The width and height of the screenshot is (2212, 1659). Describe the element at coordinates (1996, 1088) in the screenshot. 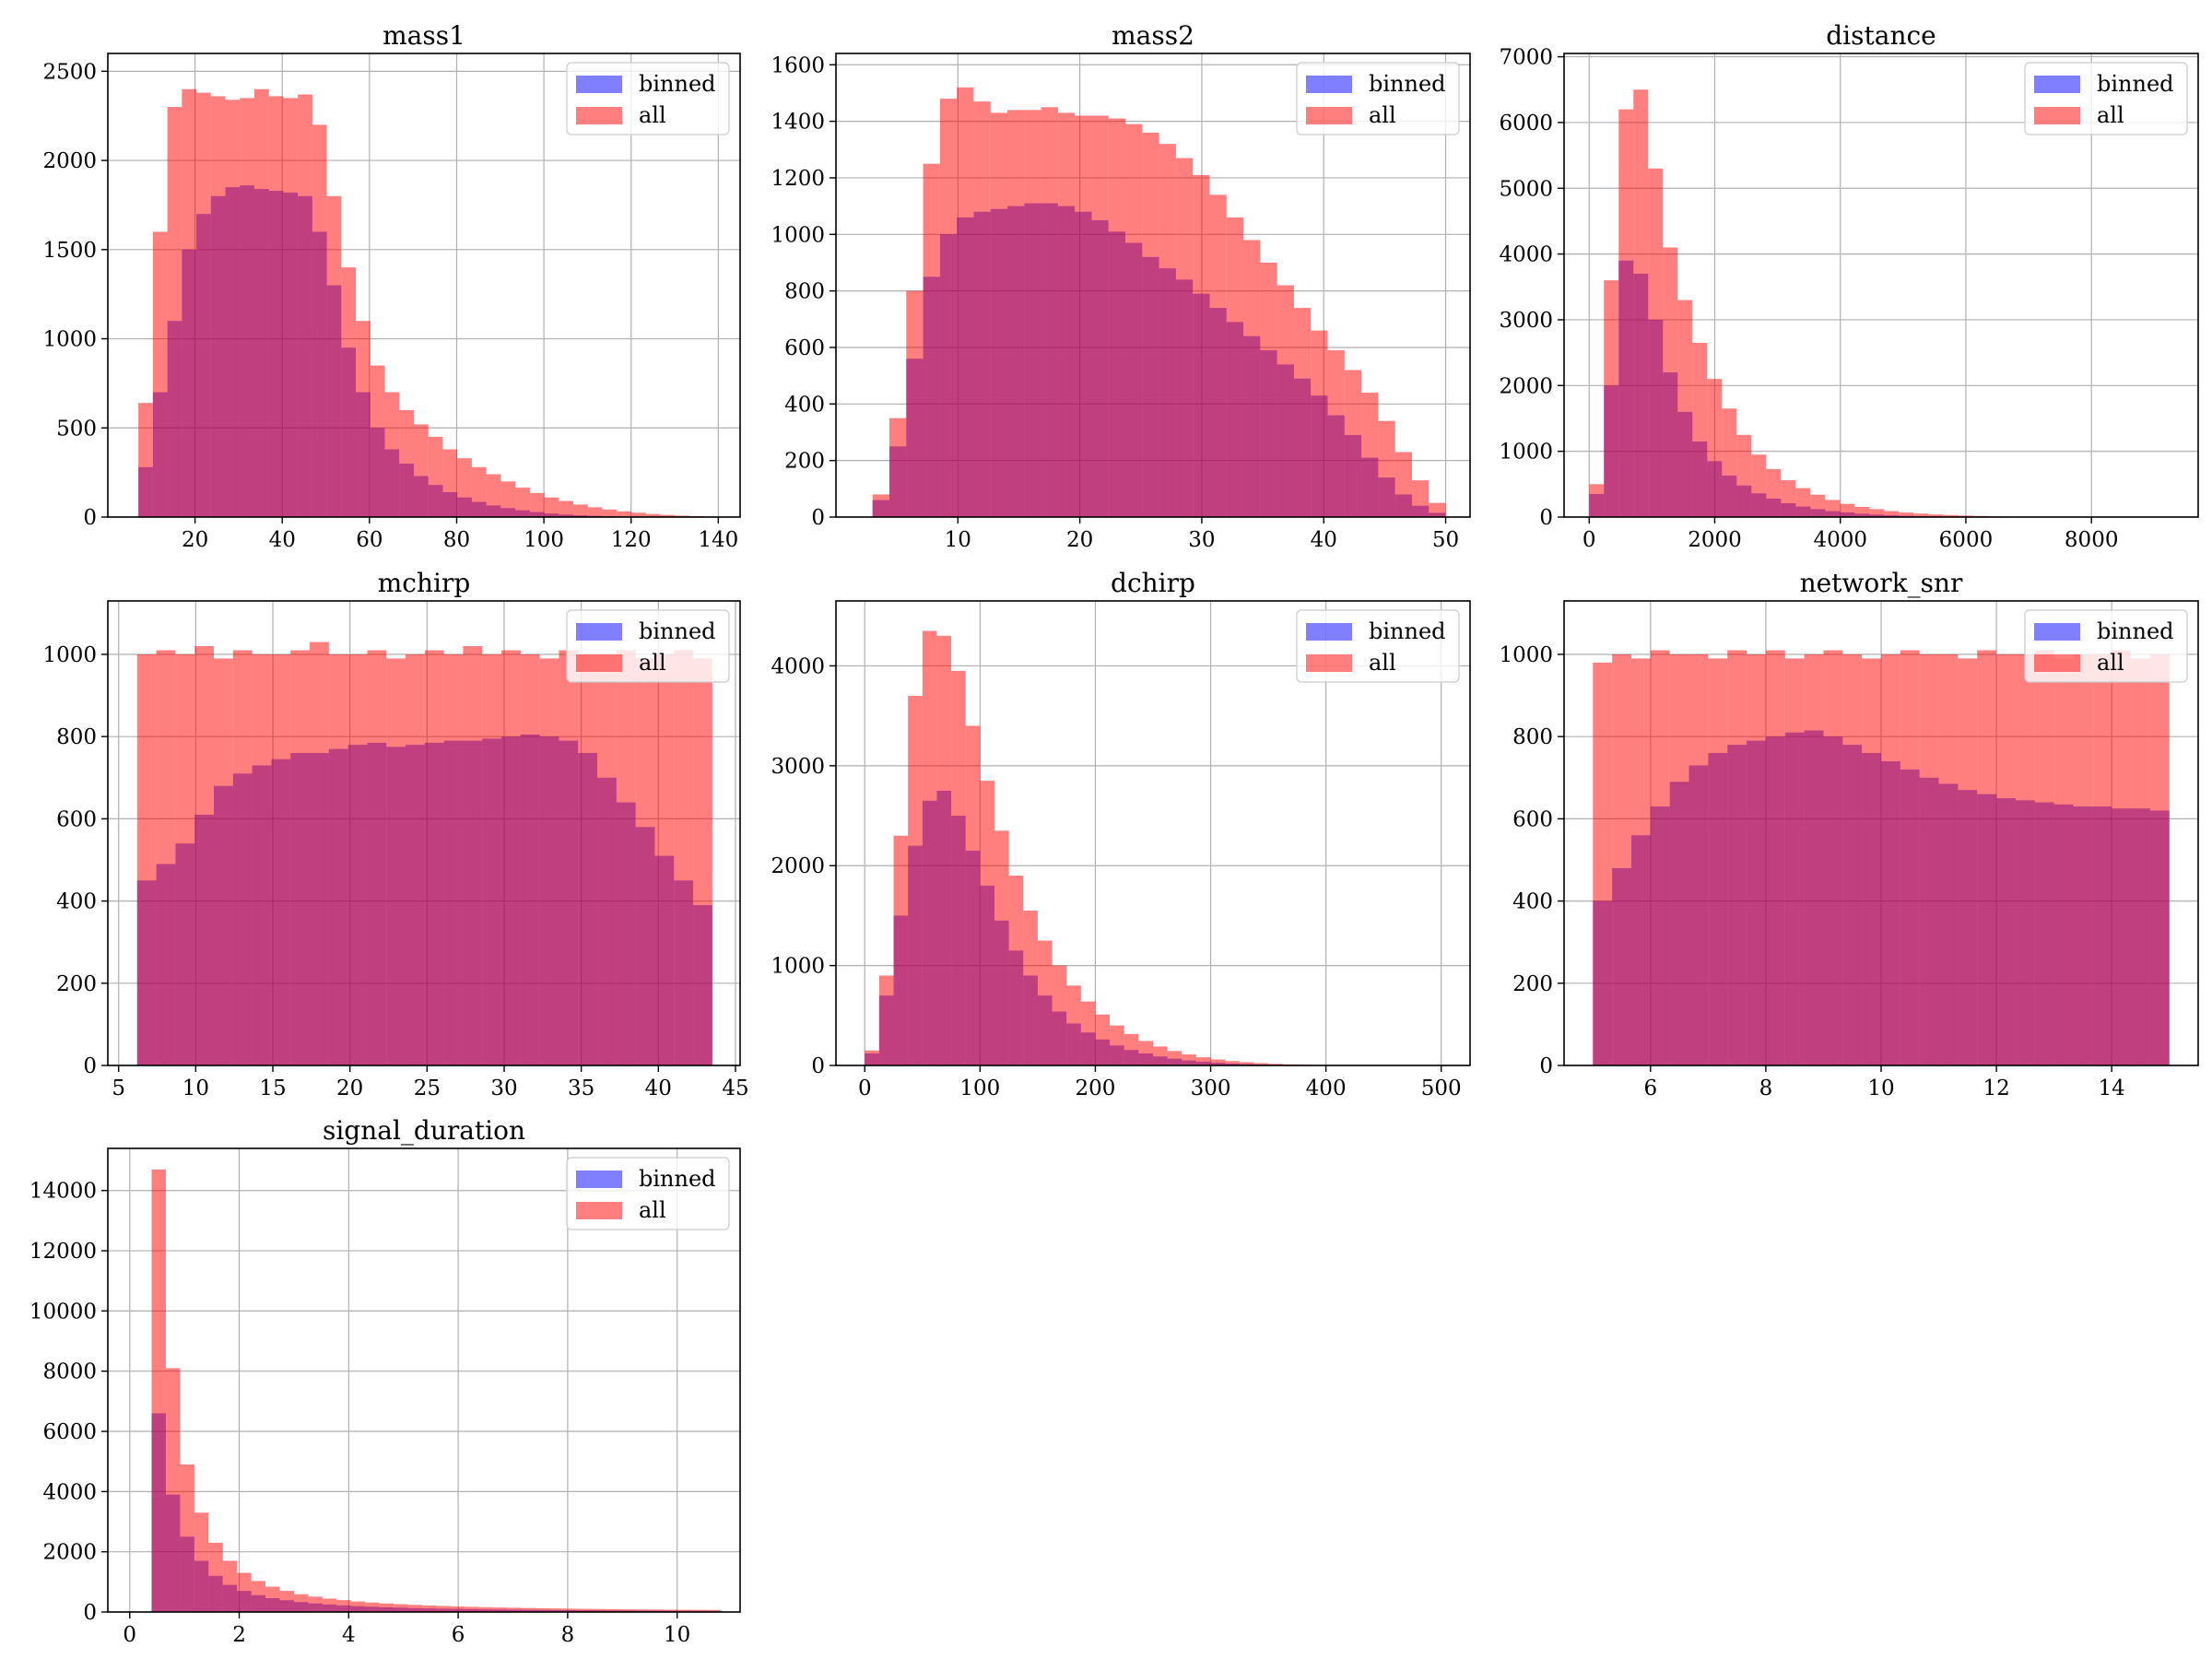

I see `x-tick-label: 12` at that location.